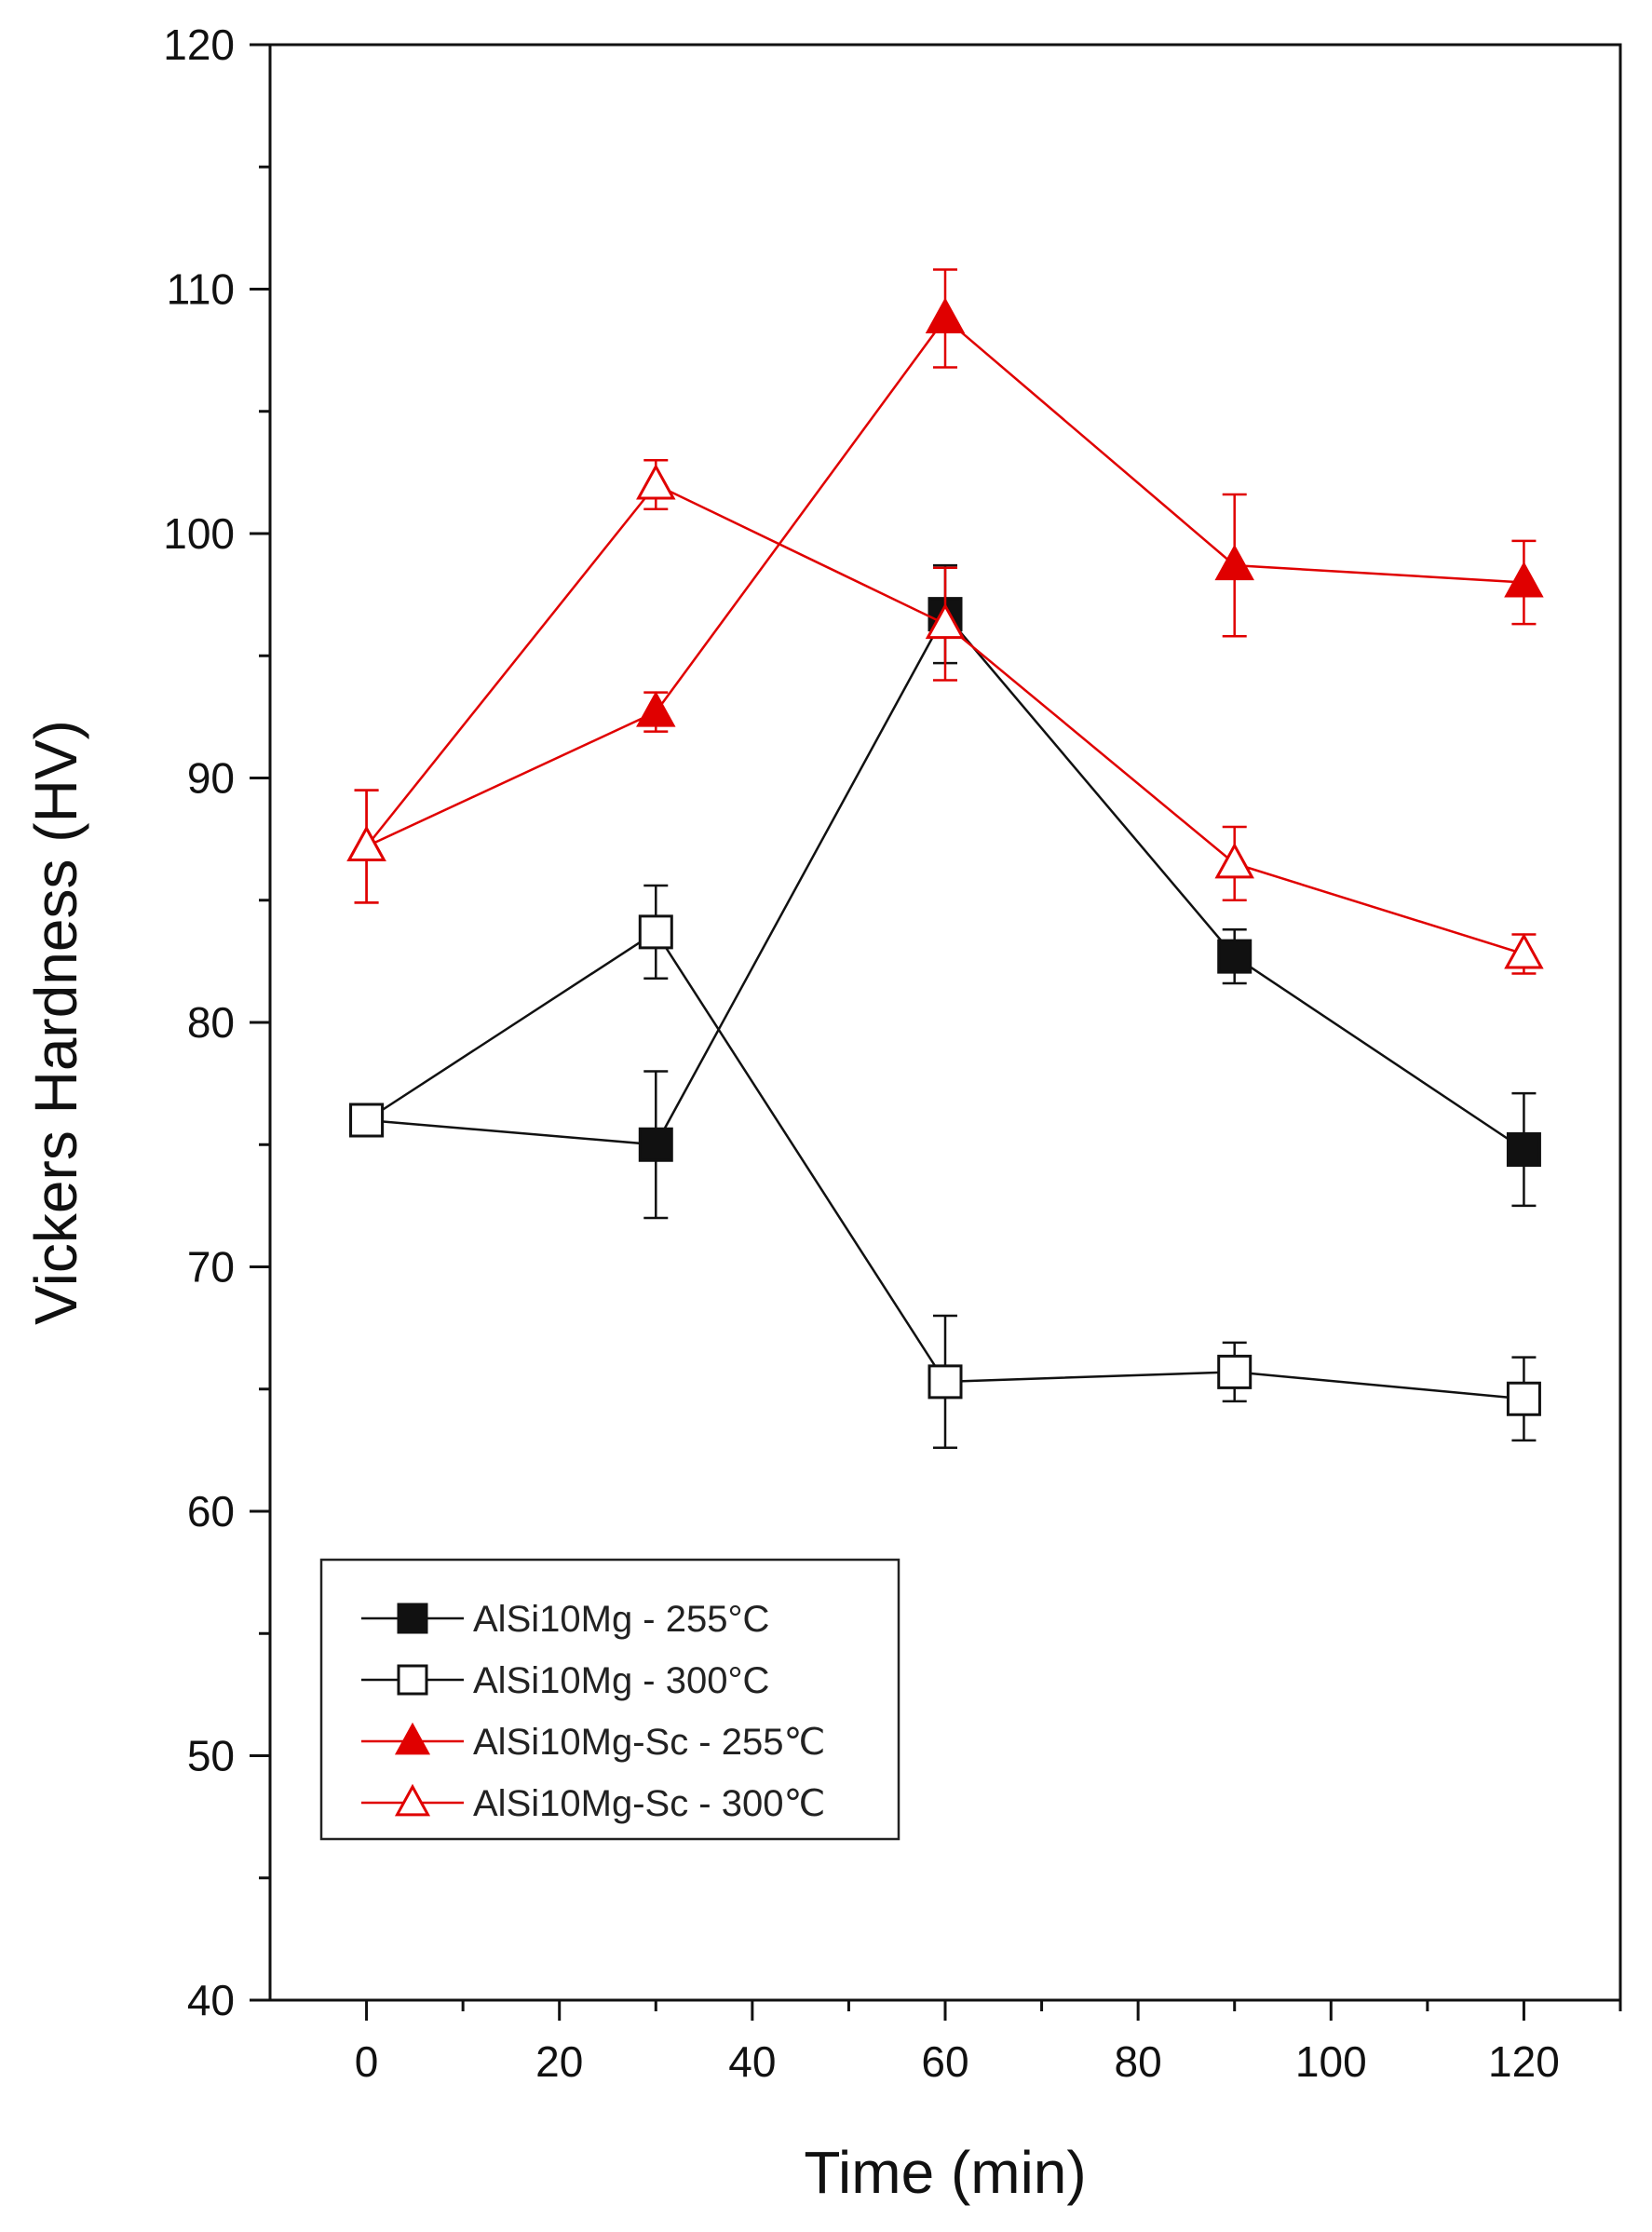 The height and width of the screenshot is (2232, 1652). What do you see at coordinates (621, 1620) in the screenshot?
I see `legend-label: AlSi10Mg - 255°C` at bounding box center [621, 1620].